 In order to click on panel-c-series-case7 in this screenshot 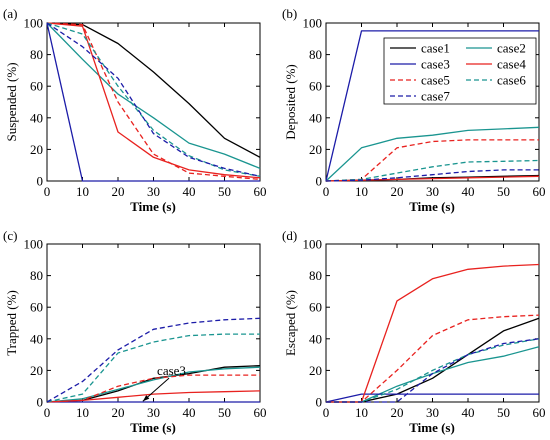, I will do `click(153, 360)`.